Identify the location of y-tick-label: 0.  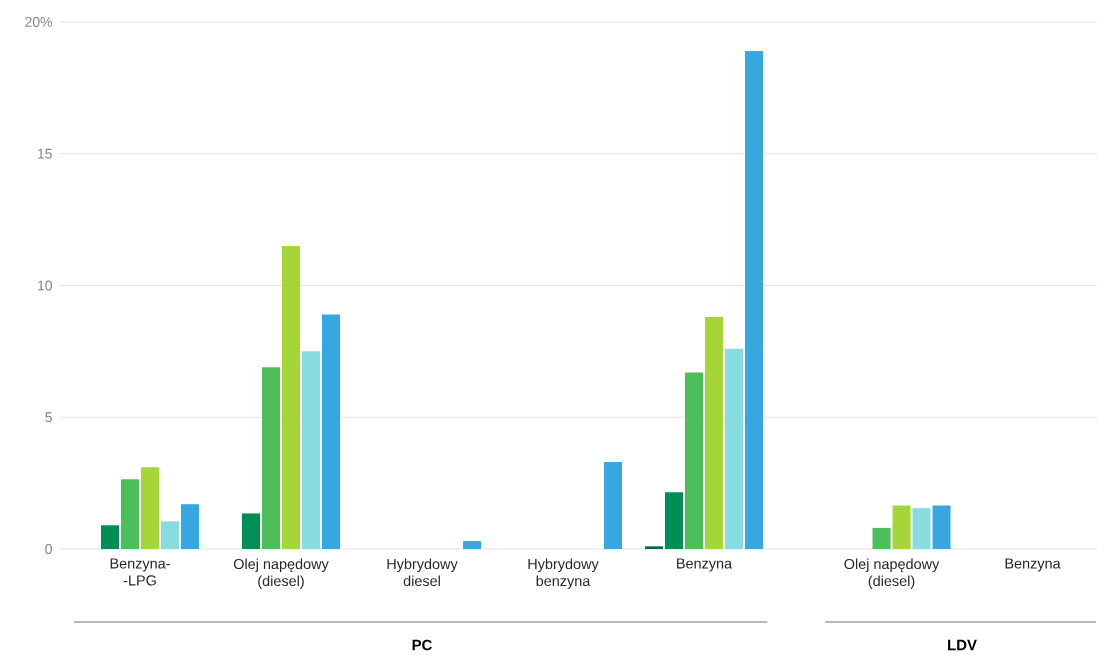
(48, 549).